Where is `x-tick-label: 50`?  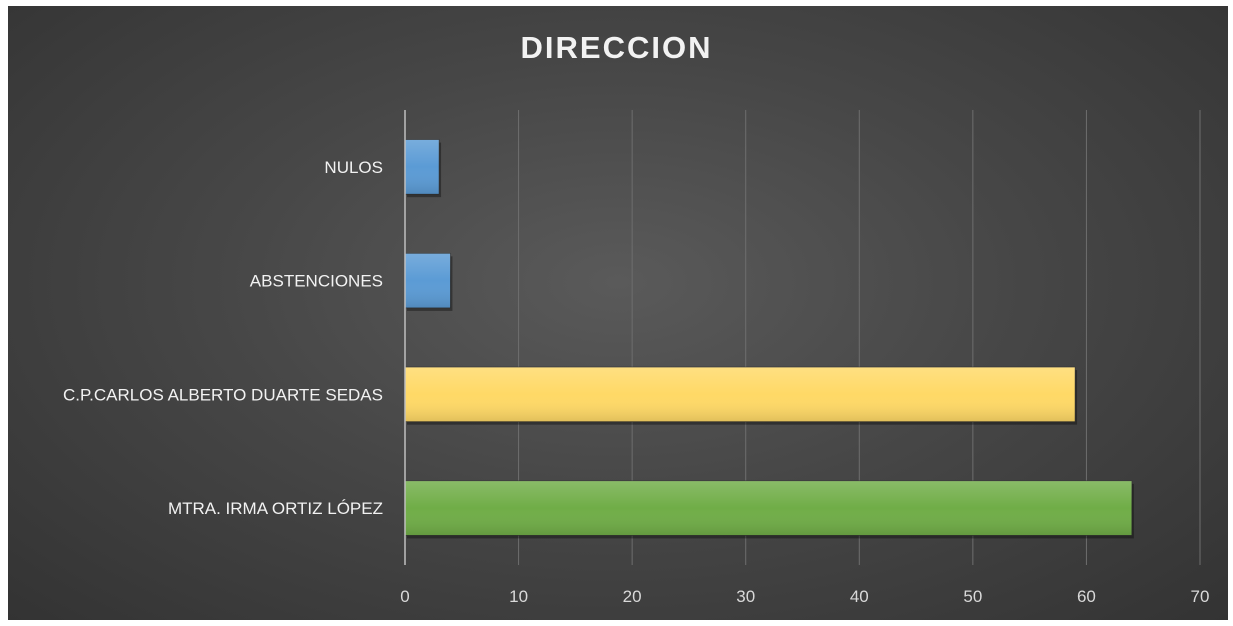
x-tick-label: 50 is located at coordinates (972, 596).